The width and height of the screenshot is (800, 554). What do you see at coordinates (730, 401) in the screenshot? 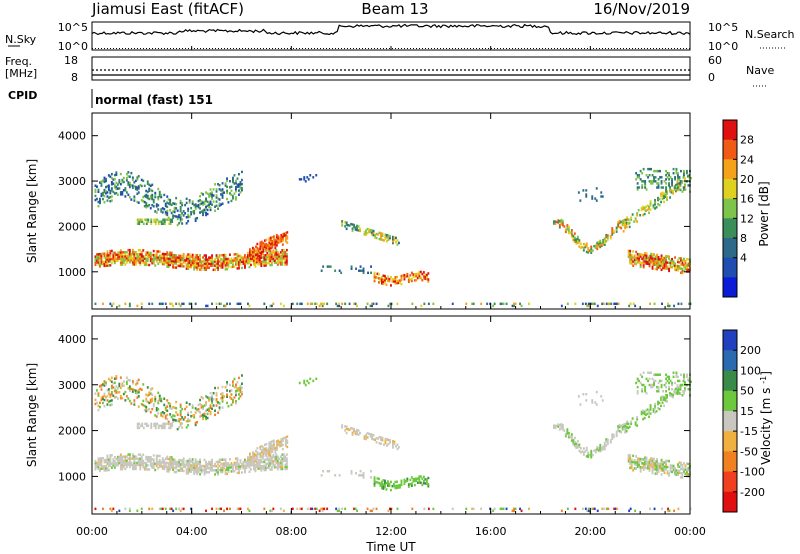
I see `colorbar-swatch` at bounding box center [730, 401].